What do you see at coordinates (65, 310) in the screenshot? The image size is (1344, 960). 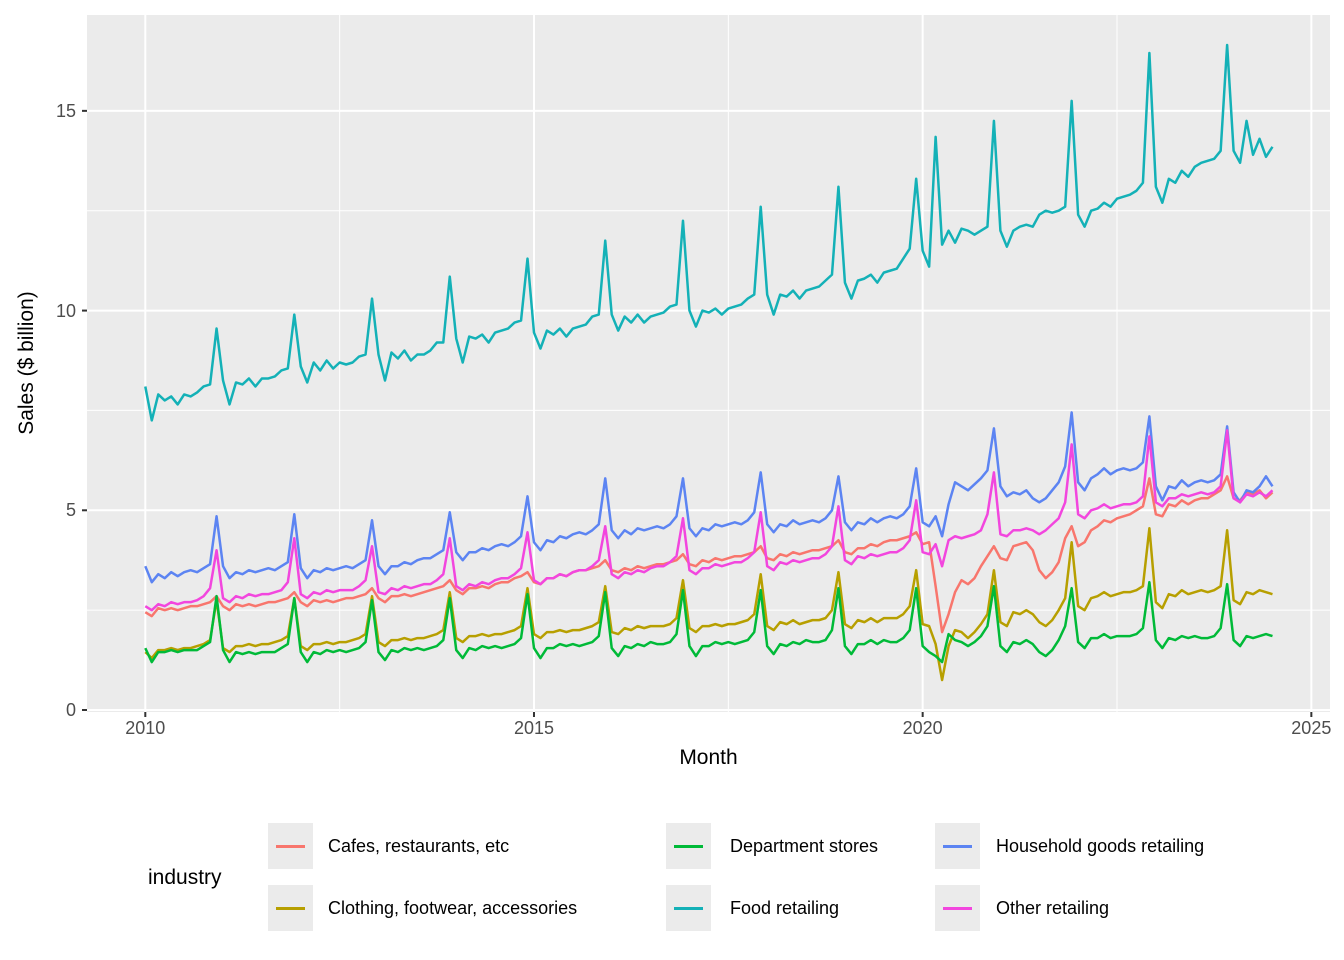 I see `y-tick-label-10: 10` at bounding box center [65, 310].